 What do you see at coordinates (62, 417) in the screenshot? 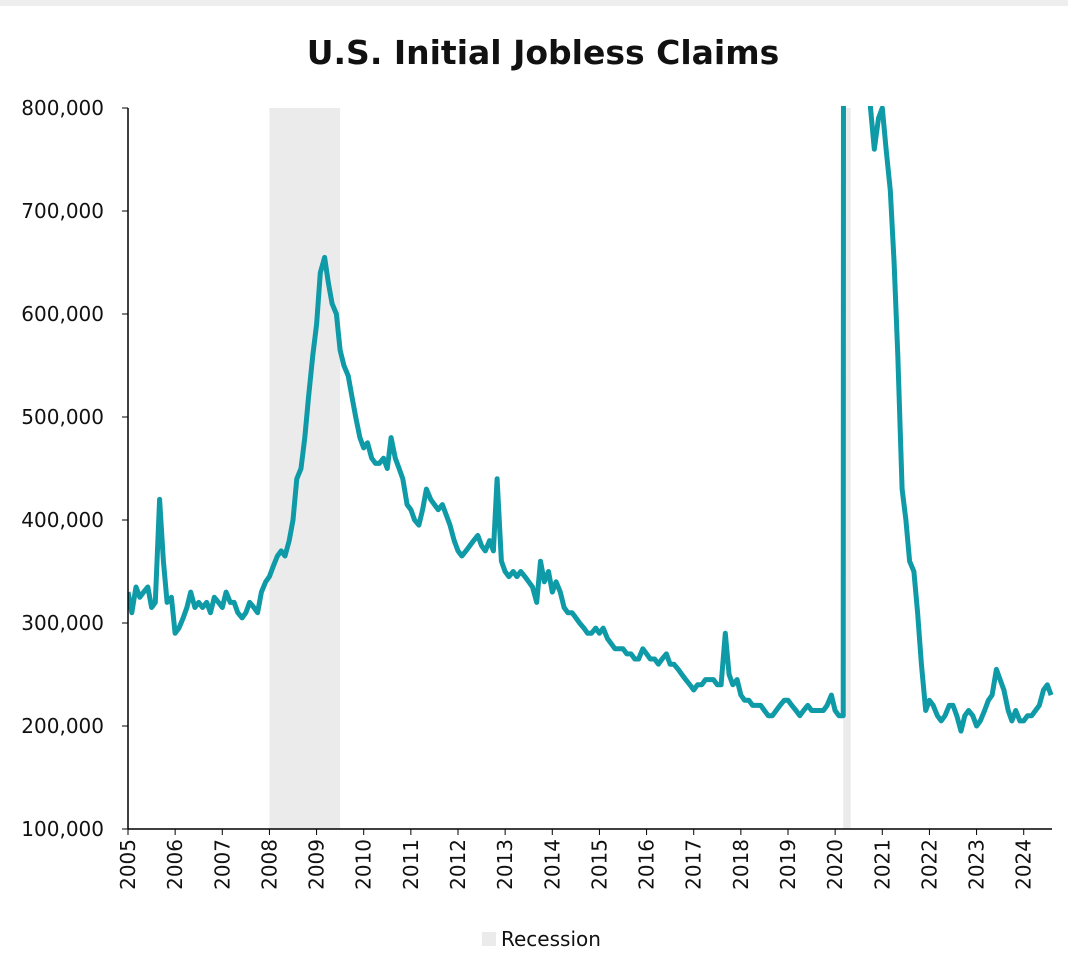
I see `y-tick-label: 500,000` at bounding box center [62, 417].